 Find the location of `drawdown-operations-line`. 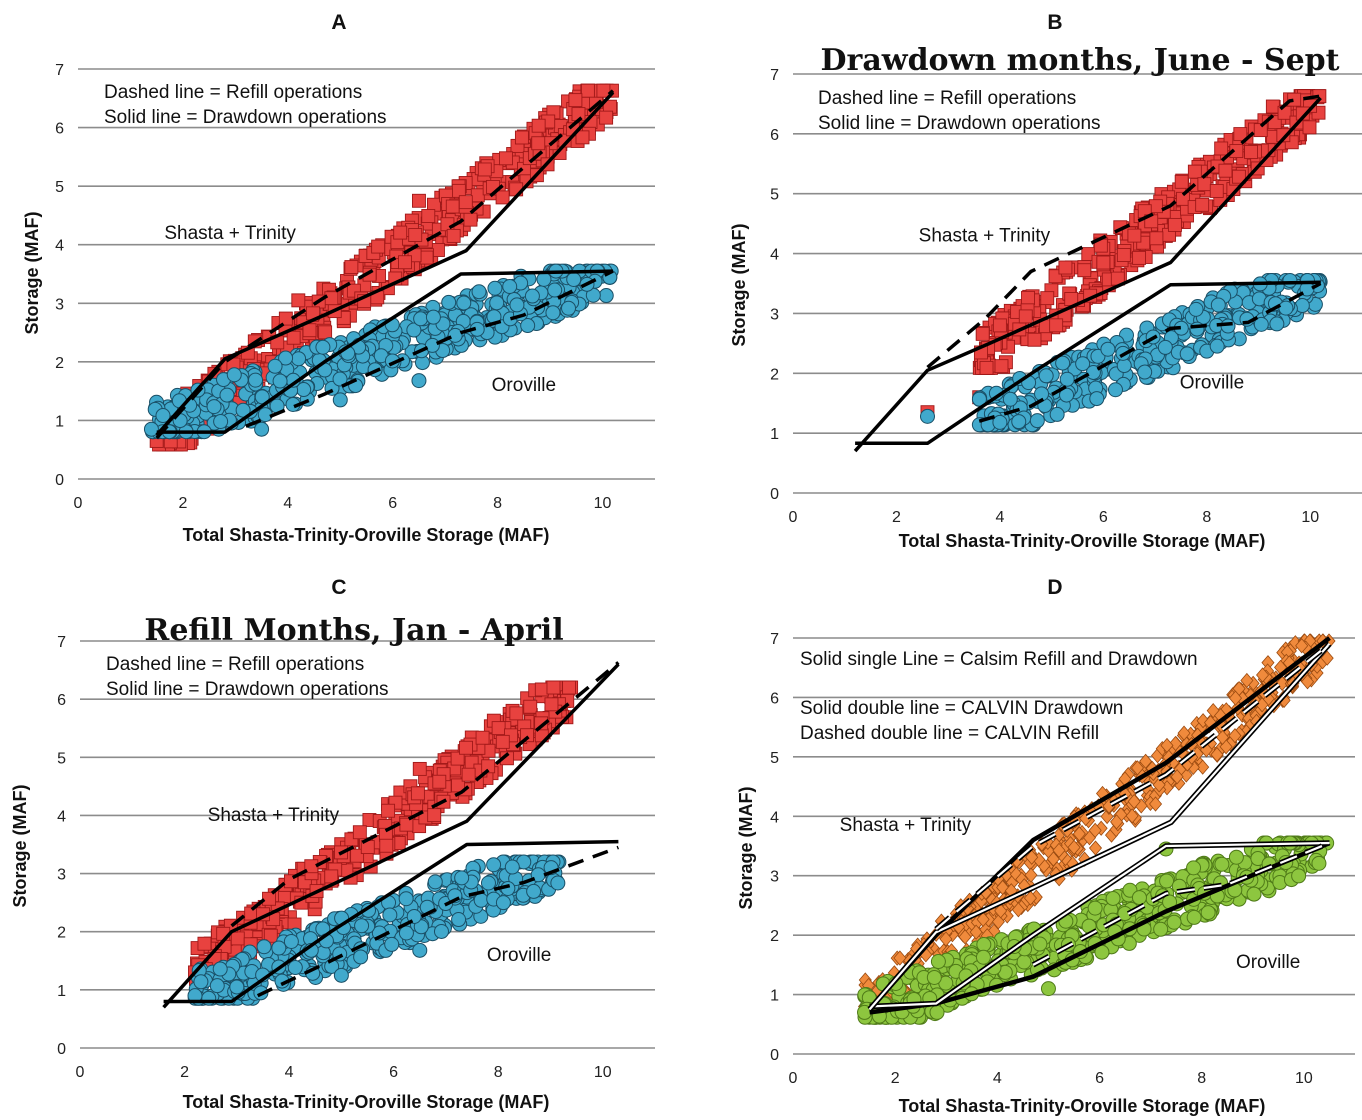

drawdown-operations-line is located at coordinates (385, 351).